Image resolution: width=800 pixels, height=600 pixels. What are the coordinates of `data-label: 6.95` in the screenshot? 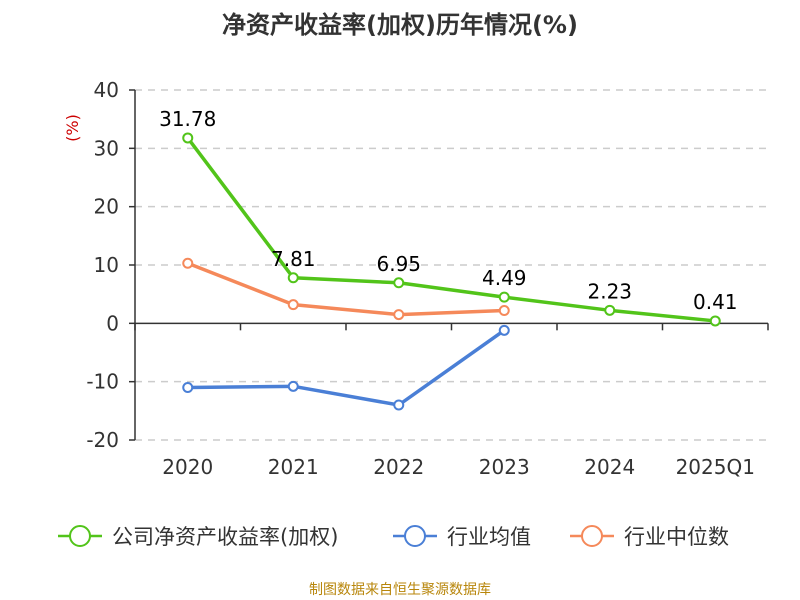 It's located at (398, 264).